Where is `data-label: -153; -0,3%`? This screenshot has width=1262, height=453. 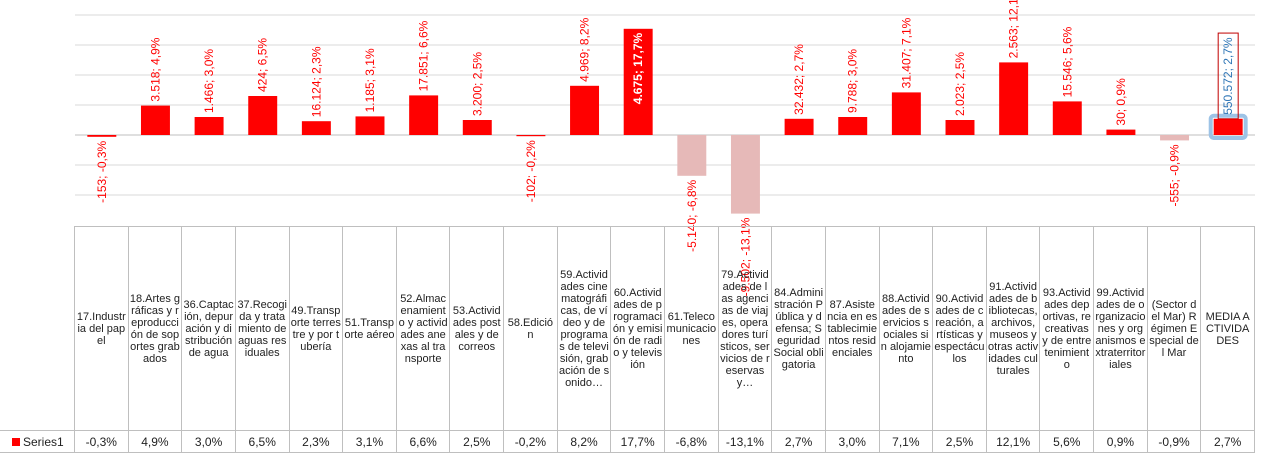 data-label: -153; -0,3% is located at coordinates (102, 171).